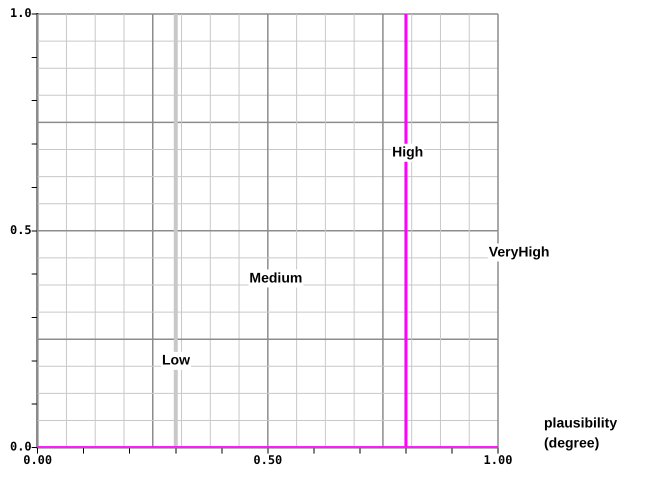  Describe the element at coordinates (21, 13) in the screenshot. I see `y-tick-label: 1.0` at that location.